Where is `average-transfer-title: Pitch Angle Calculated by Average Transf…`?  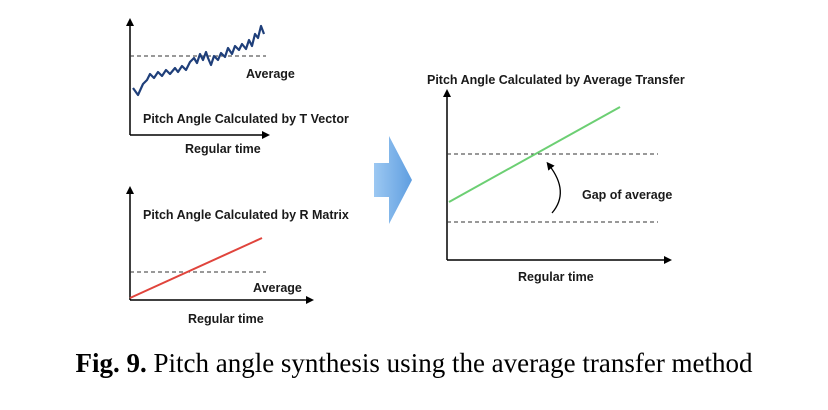 average-transfer-title: Pitch Angle Calculated by Average Transf… is located at coordinates (556, 80).